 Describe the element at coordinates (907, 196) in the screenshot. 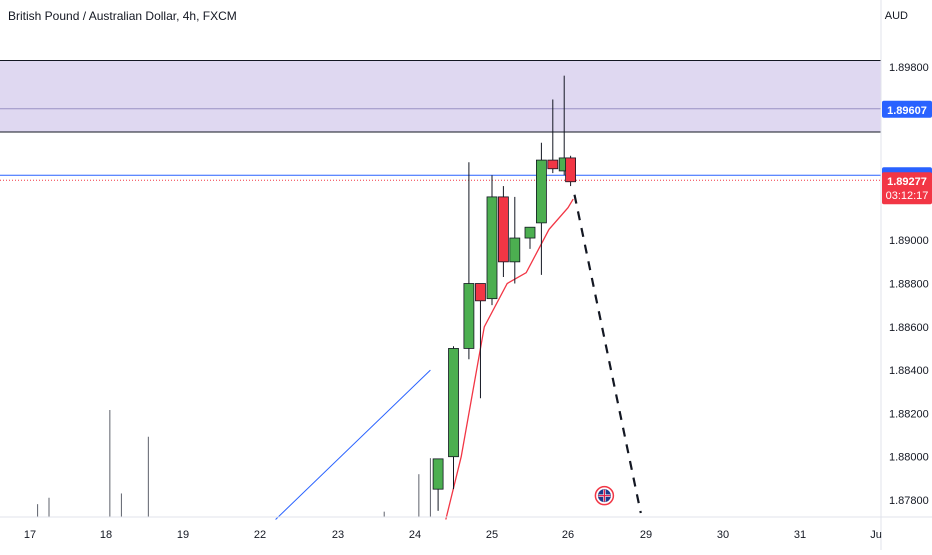

I see `countdown-label: 03:12:17` at that location.